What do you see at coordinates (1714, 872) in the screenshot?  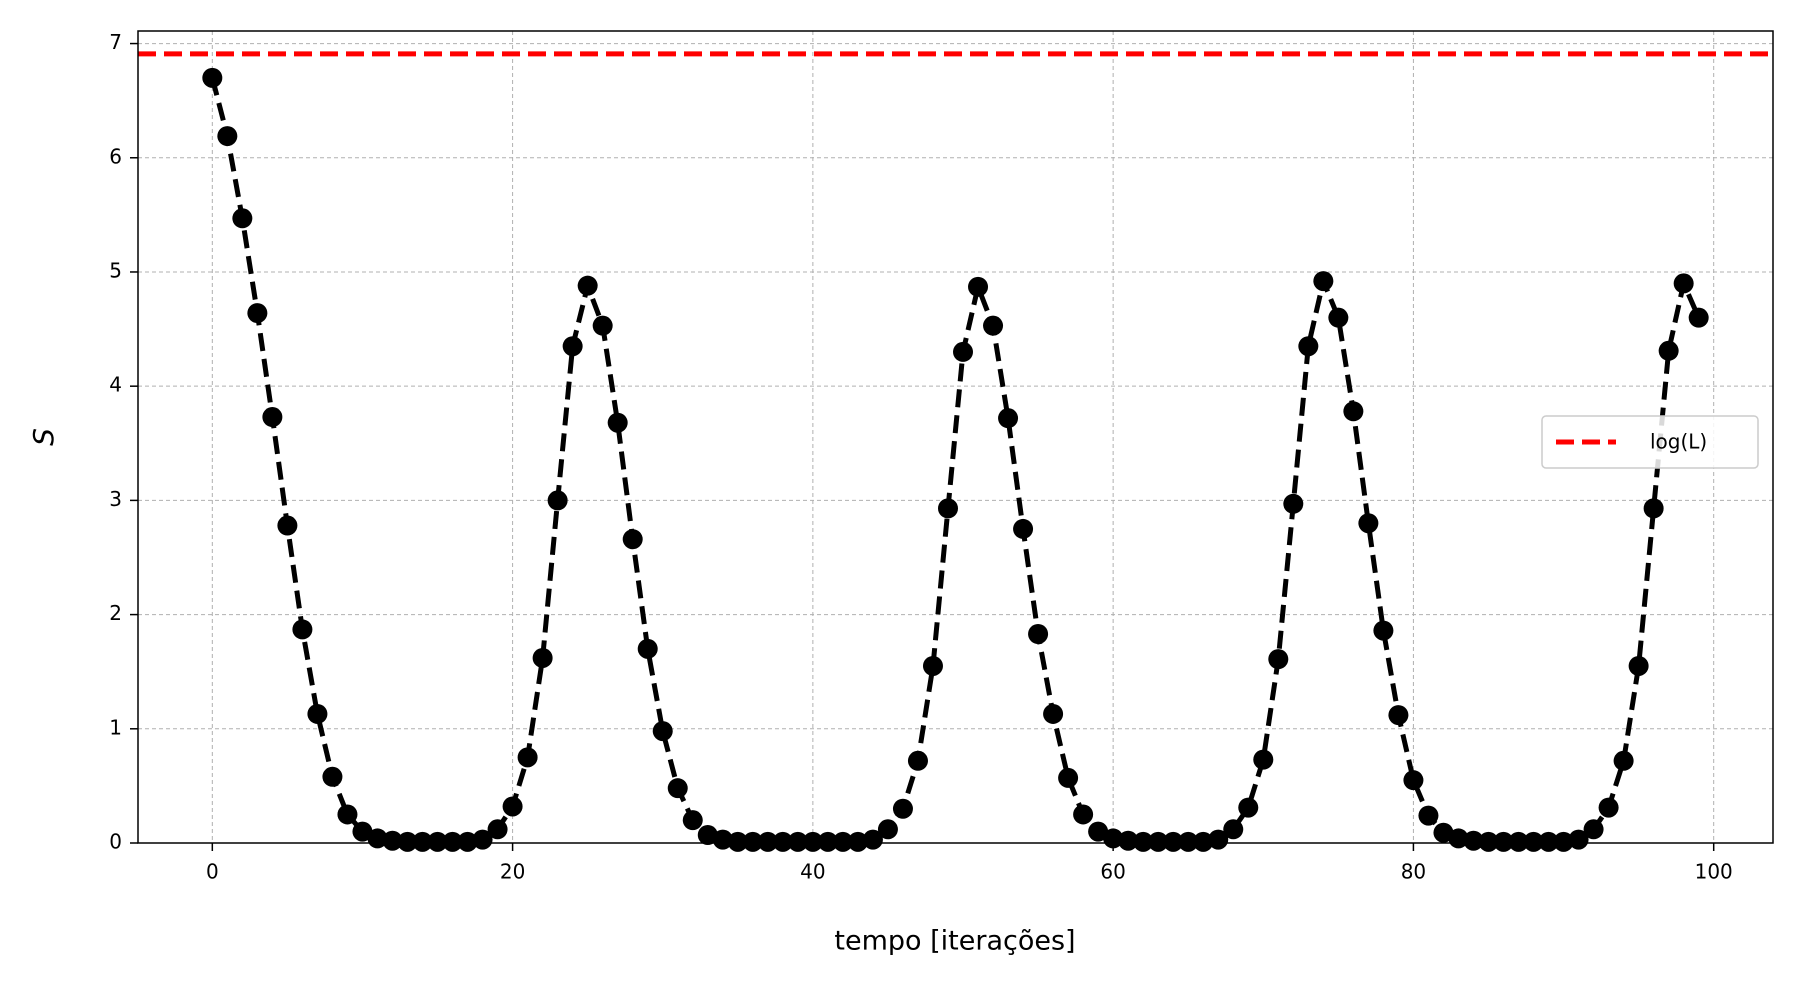 I see `x-tick-label: 100` at bounding box center [1714, 872].